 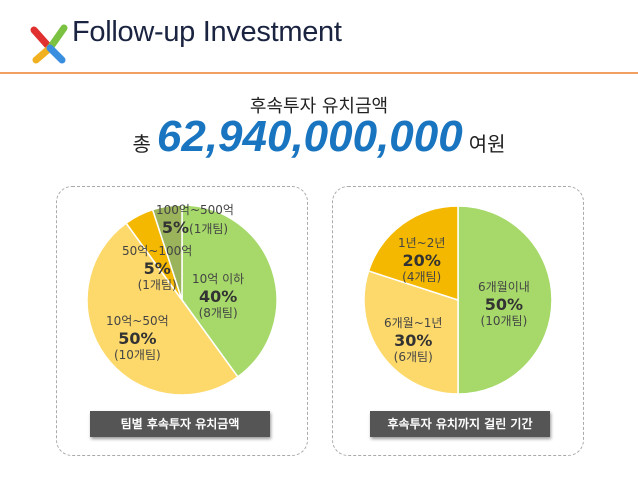 What do you see at coordinates (195, 210) in the screenshot?
I see `slice-text: 100억~500억` at bounding box center [195, 210].